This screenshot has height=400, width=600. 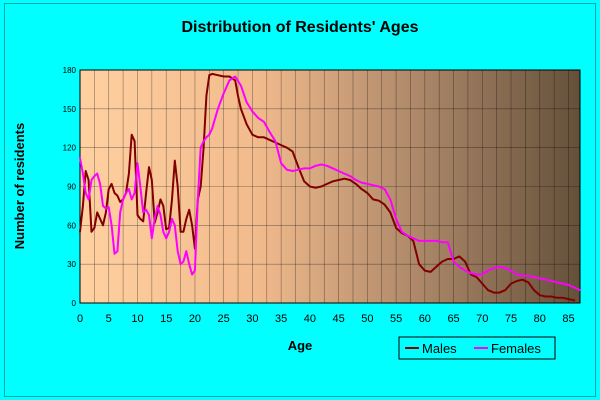 What do you see at coordinates (137, 319) in the screenshot?
I see `x-tick-label: 10` at bounding box center [137, 319].